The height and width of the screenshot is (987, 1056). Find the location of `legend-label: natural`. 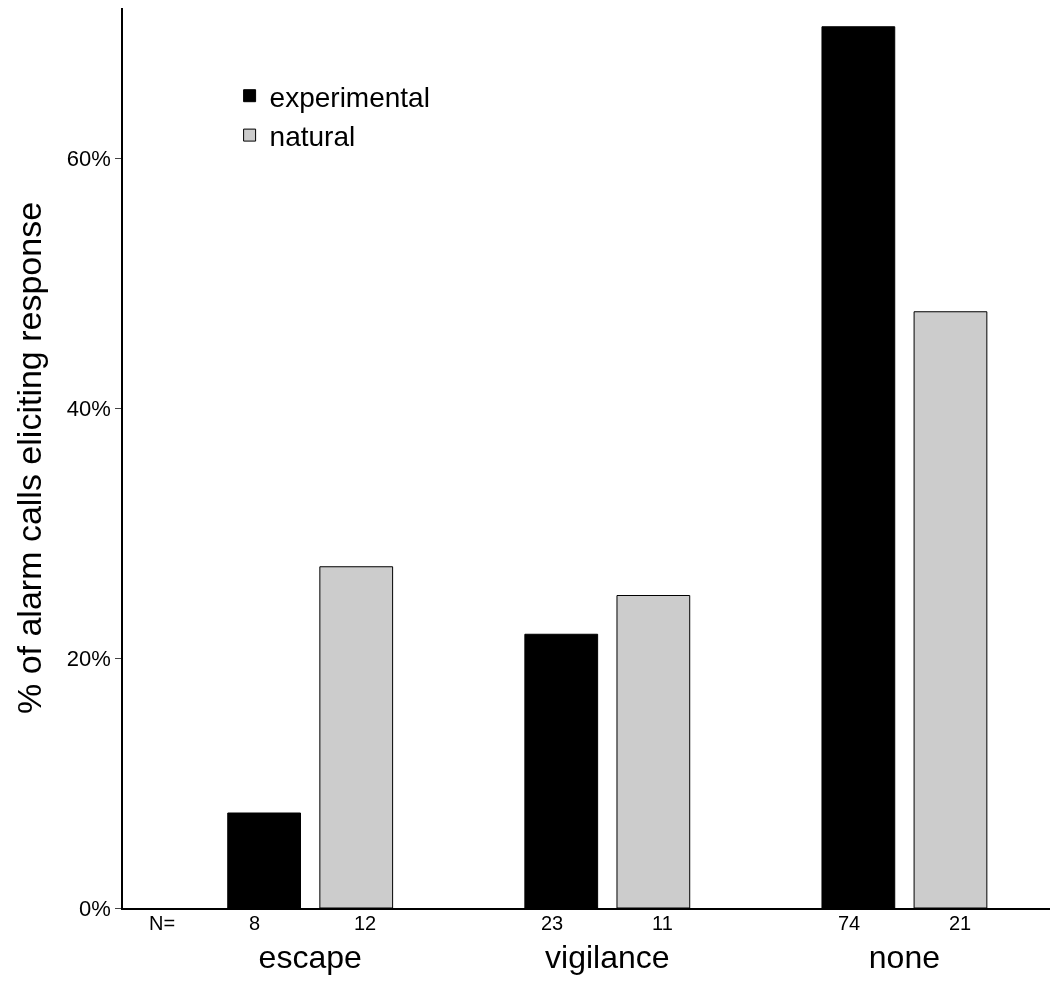

legend-label: natural is located at coordinates (312, 137).